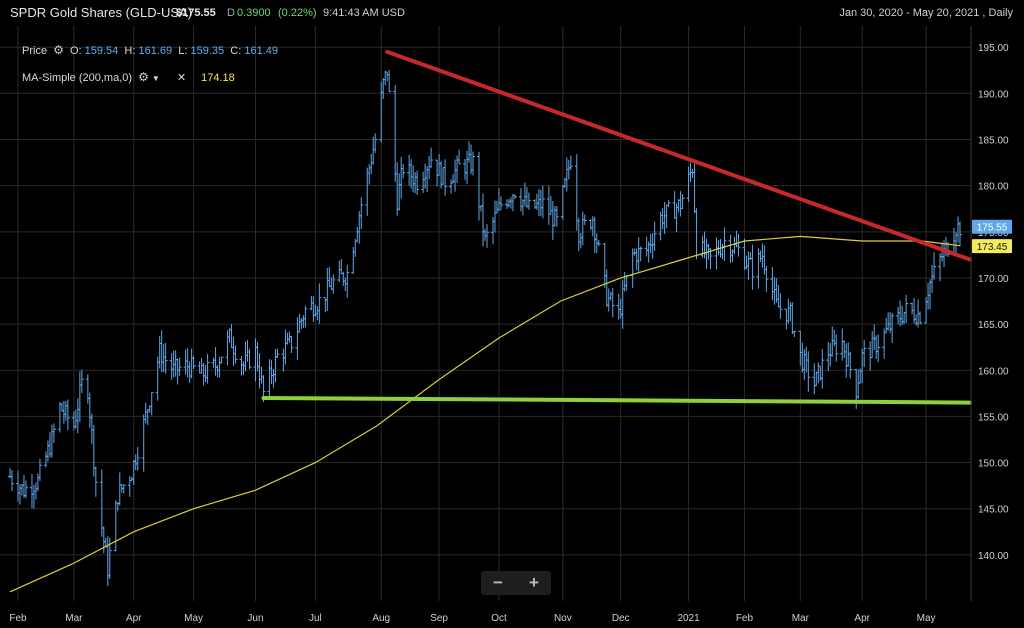  I want to click on x-tick-label: Jun, so click(255, 618).